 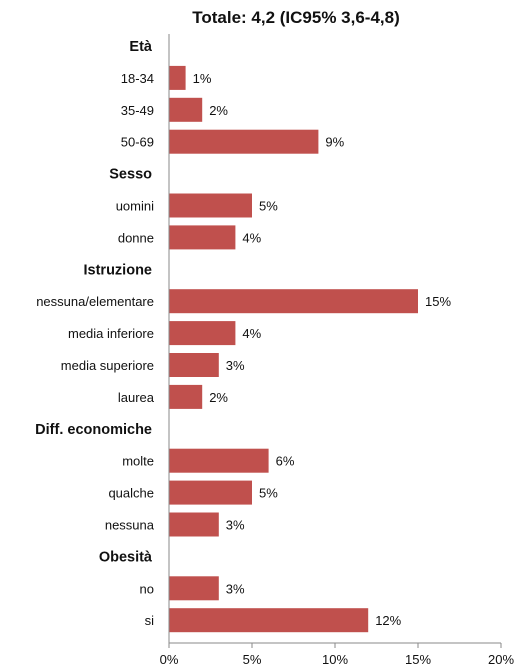 I want to click on category-label: no, so click(x=147, y=588).